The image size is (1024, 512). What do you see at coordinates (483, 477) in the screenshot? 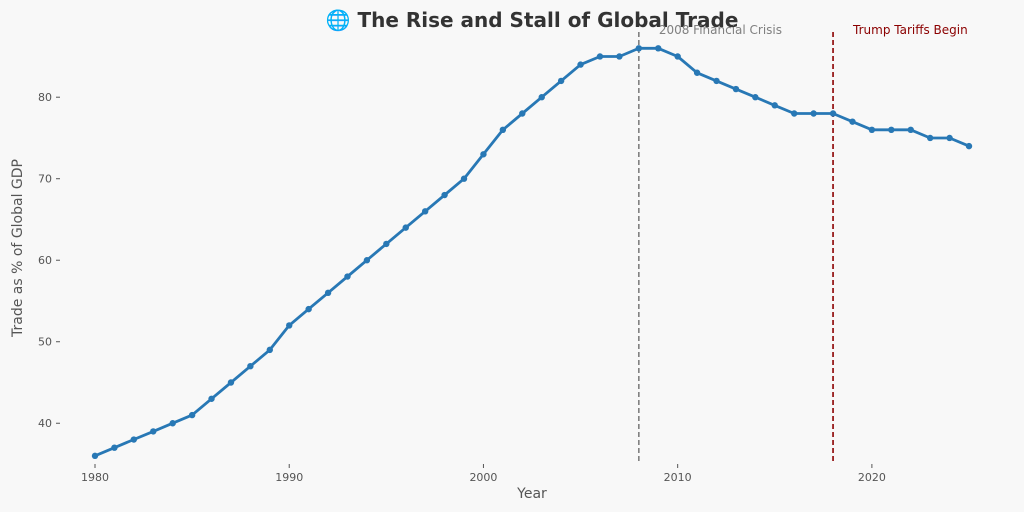
I see `x-tick-label: 2000` at bounding box center [483, 477].